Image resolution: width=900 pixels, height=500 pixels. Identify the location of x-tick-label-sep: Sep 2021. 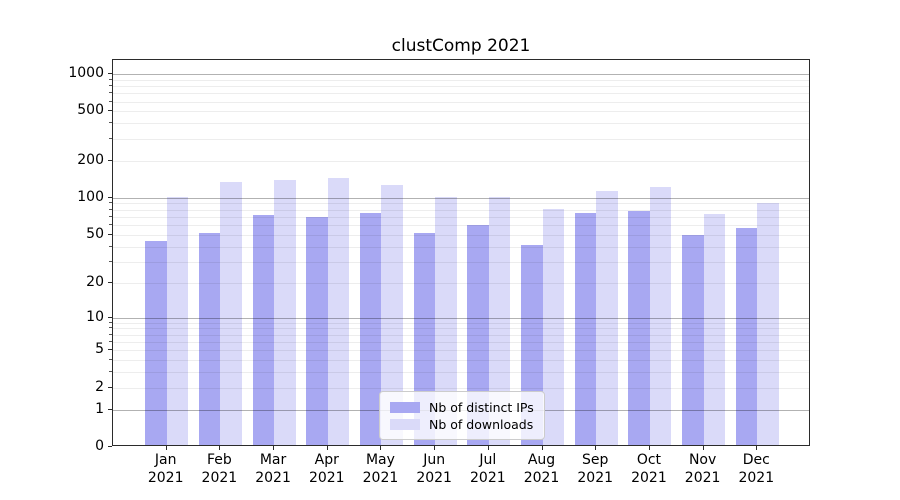
(595, 469).